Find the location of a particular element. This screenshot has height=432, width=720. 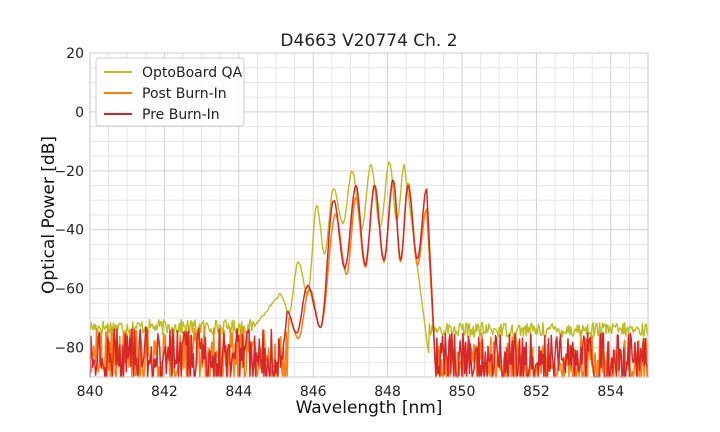

legend-box is located at coordinates (170, 92).